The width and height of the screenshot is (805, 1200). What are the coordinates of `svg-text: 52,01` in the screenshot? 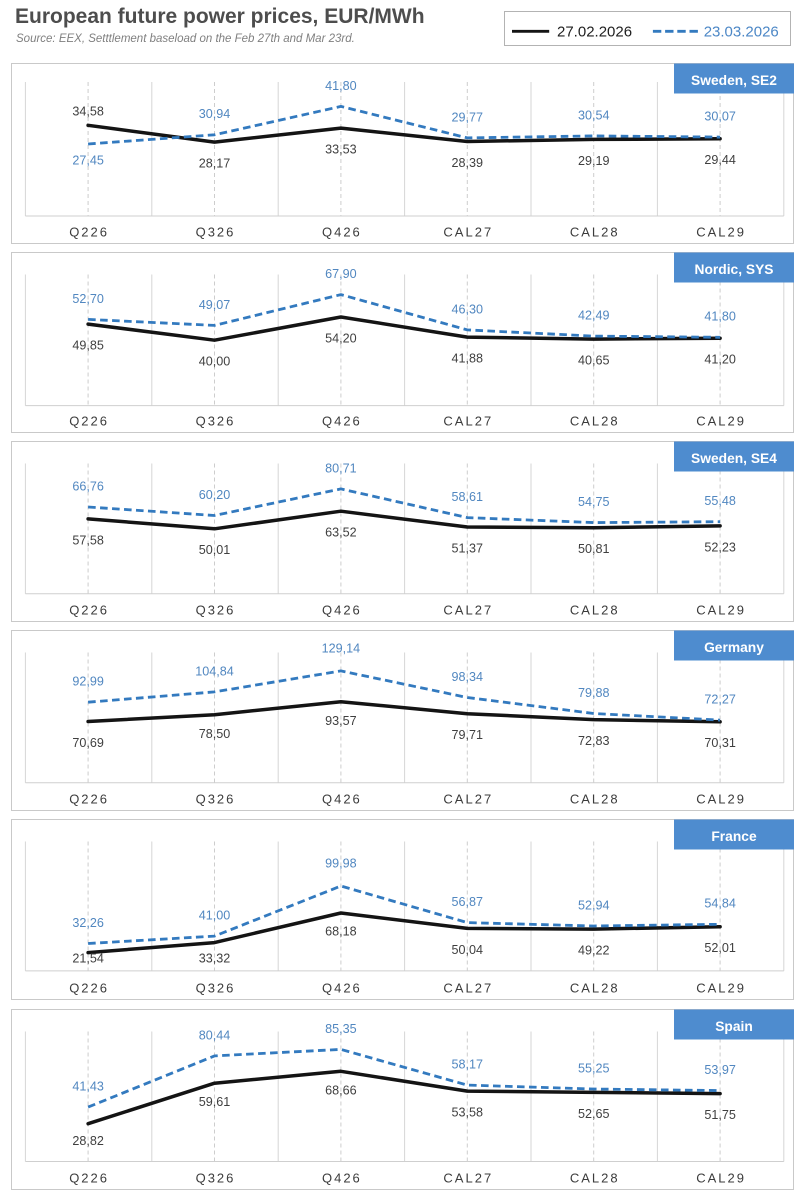 It's located at (720, 948).